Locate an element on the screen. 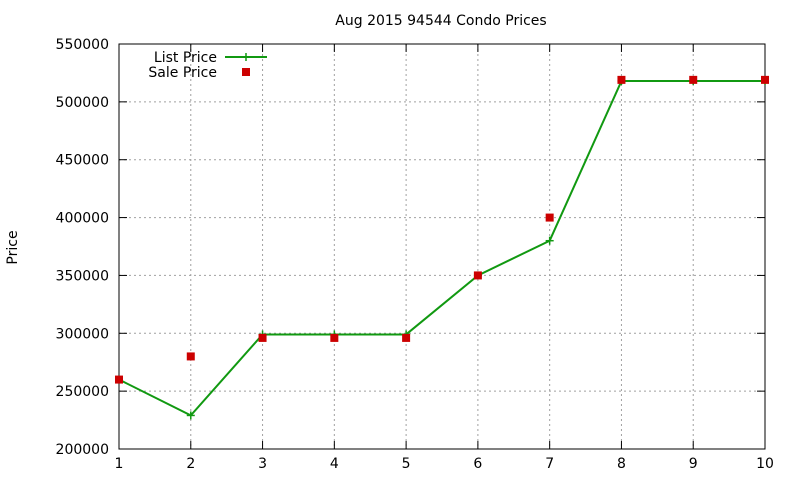 The height and width of the screenshot is (480, 800). legend-marker-sale-price is located at coordinates (246, 72).